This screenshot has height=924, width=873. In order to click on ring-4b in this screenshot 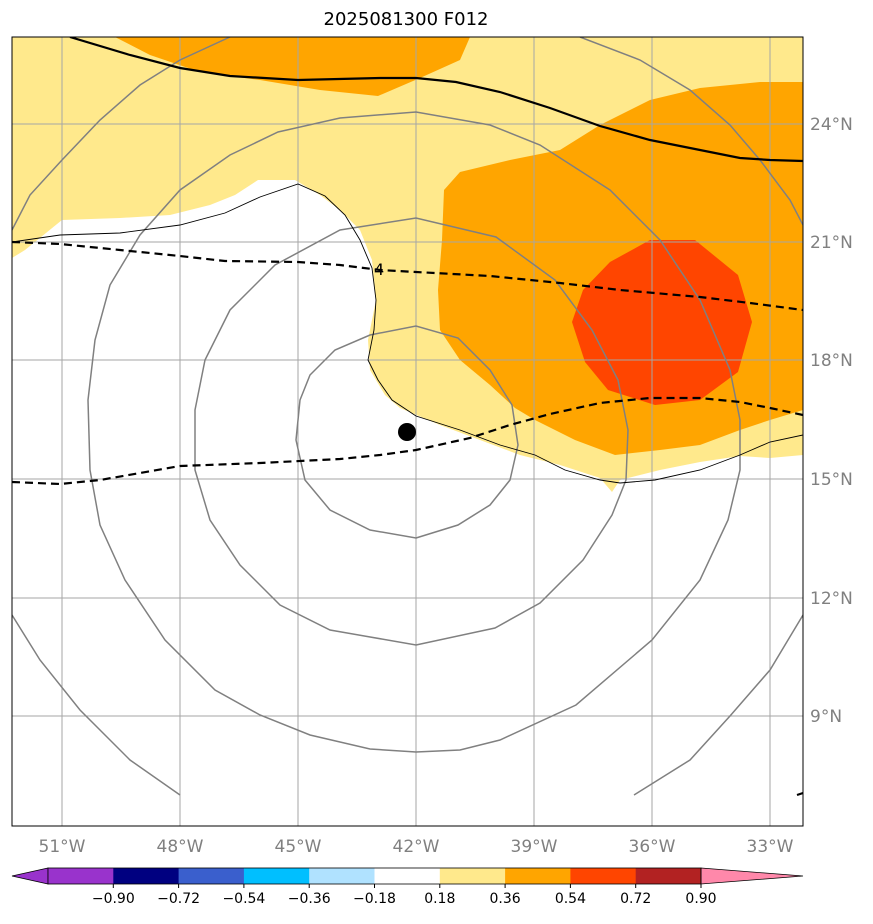, I will do `click(718, 705)`.